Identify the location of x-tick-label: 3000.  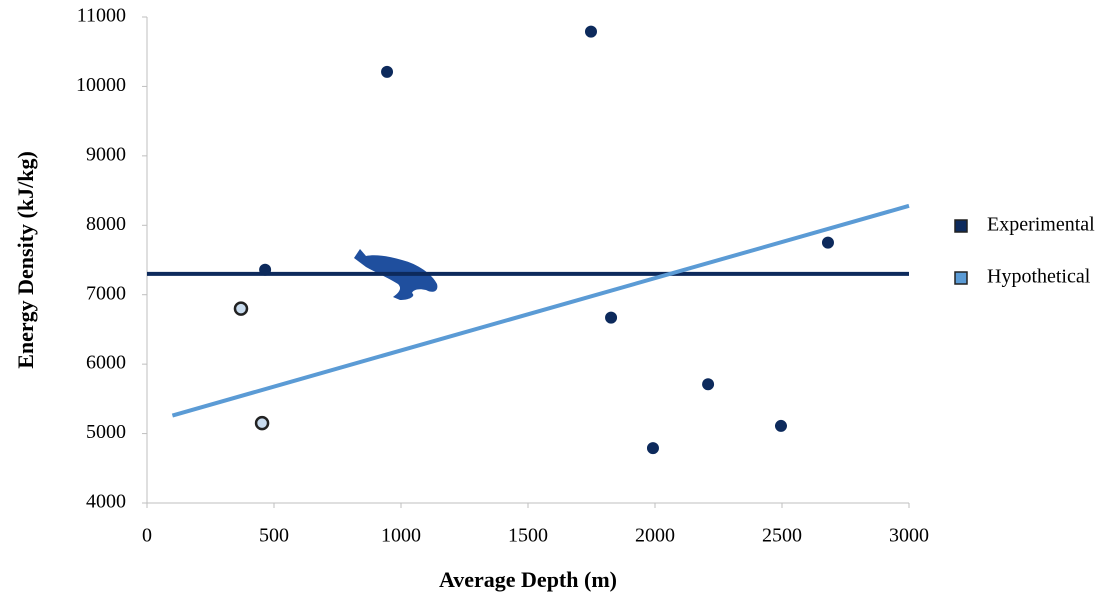
(909, 536).